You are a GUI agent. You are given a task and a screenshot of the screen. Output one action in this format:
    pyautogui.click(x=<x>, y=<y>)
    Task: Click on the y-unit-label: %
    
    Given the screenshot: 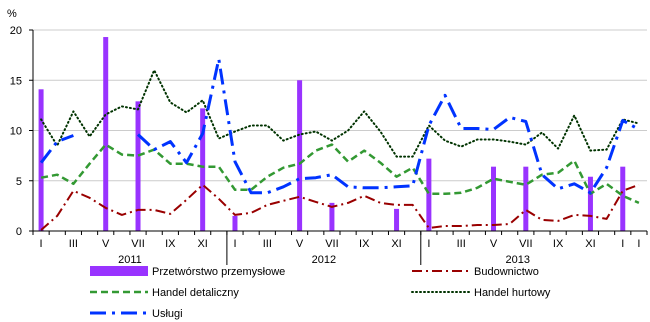 What is the action you would take?
    pyautogui.click(x=12, y=14)
    